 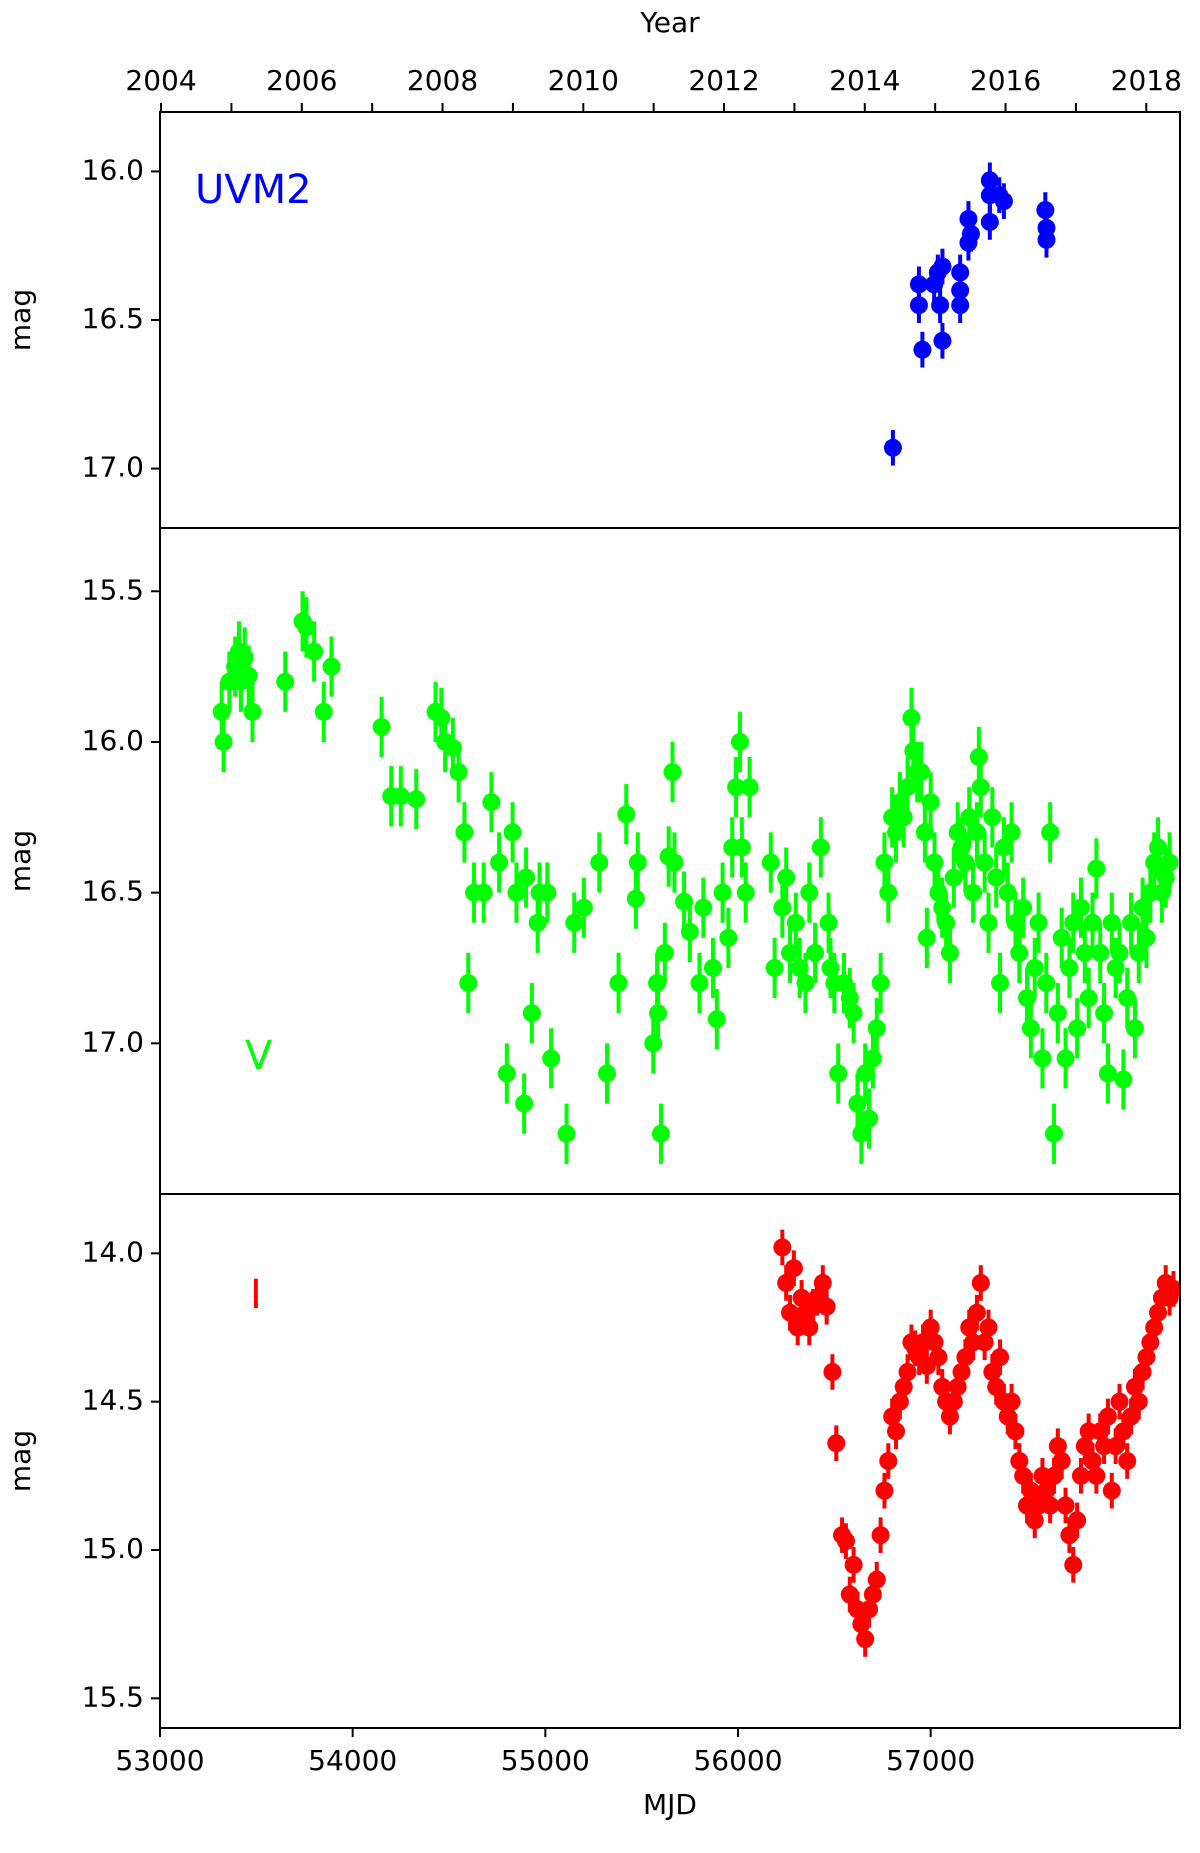 What do you see at coordinates (113, 318) in the screenshot?
I see `y-tick-label: 16.5` at bounding box center [113, 318].